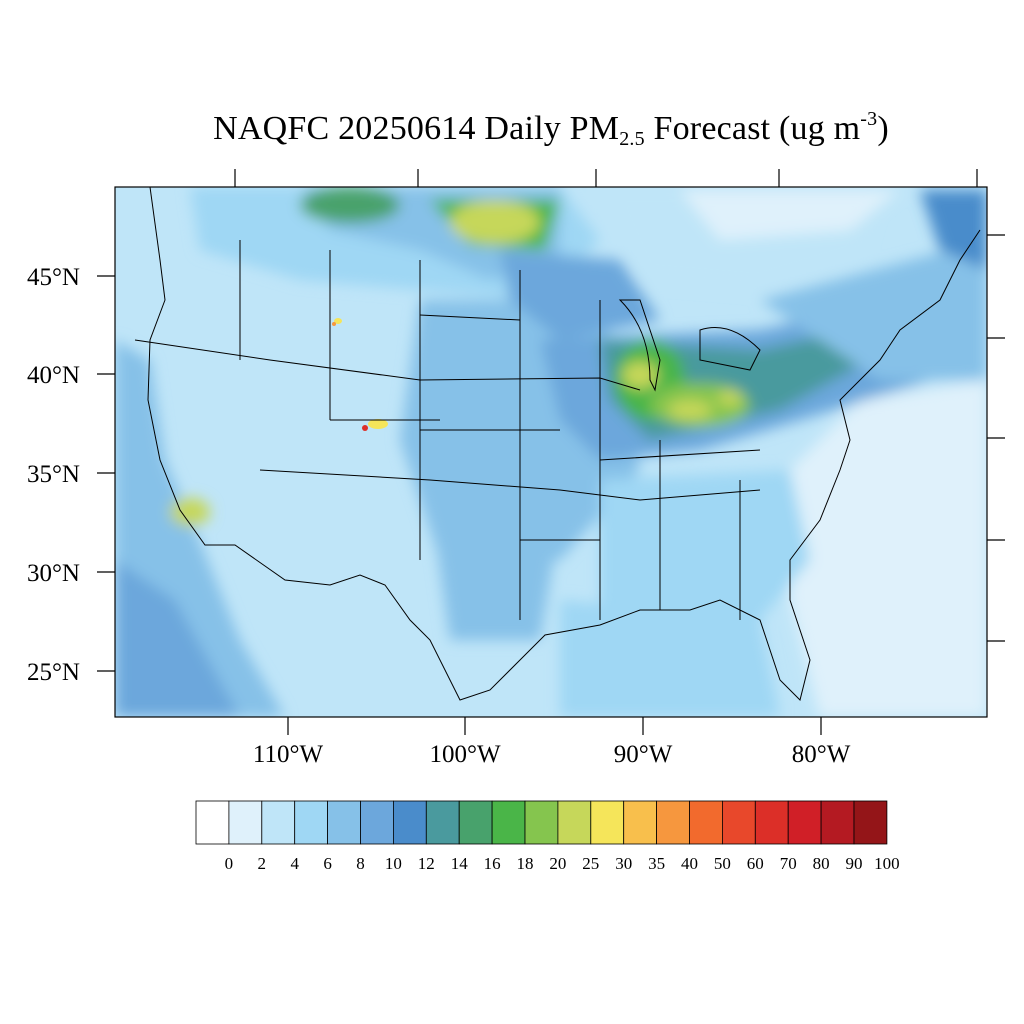 This screenshot has height=1024, width=1024. Describe the element at coordinates (338, 321) in the screenshot. I see `wyoming-fire-hotspot` at that location.